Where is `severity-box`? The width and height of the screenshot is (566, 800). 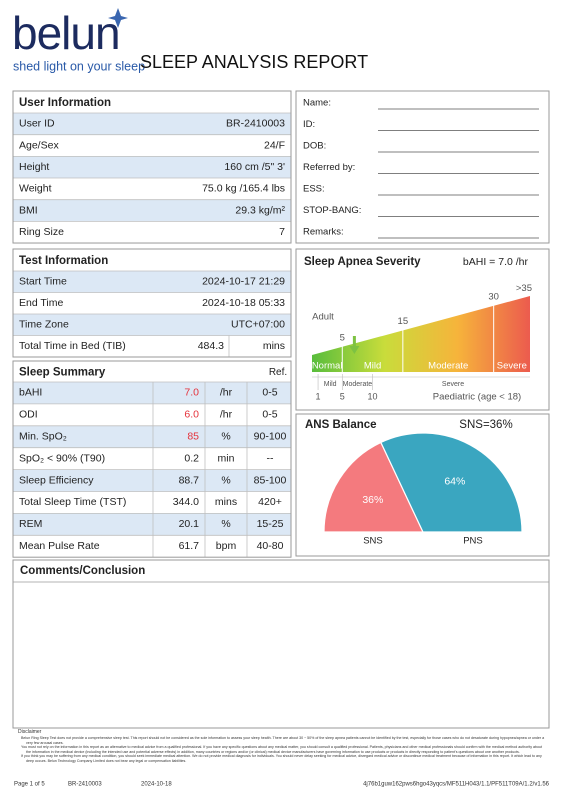
severity-box is located at coordinates (422, 329).